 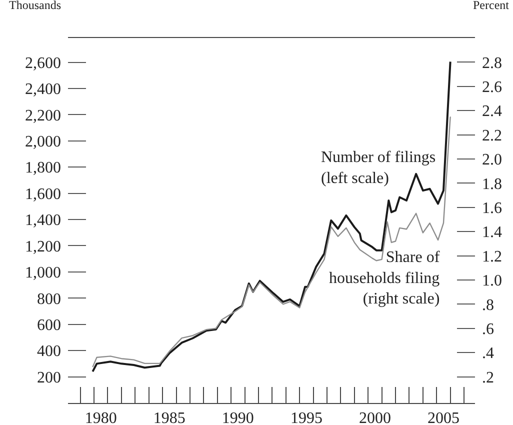 I want to click on y-tick-label: 800, so click(x=49, y=299).